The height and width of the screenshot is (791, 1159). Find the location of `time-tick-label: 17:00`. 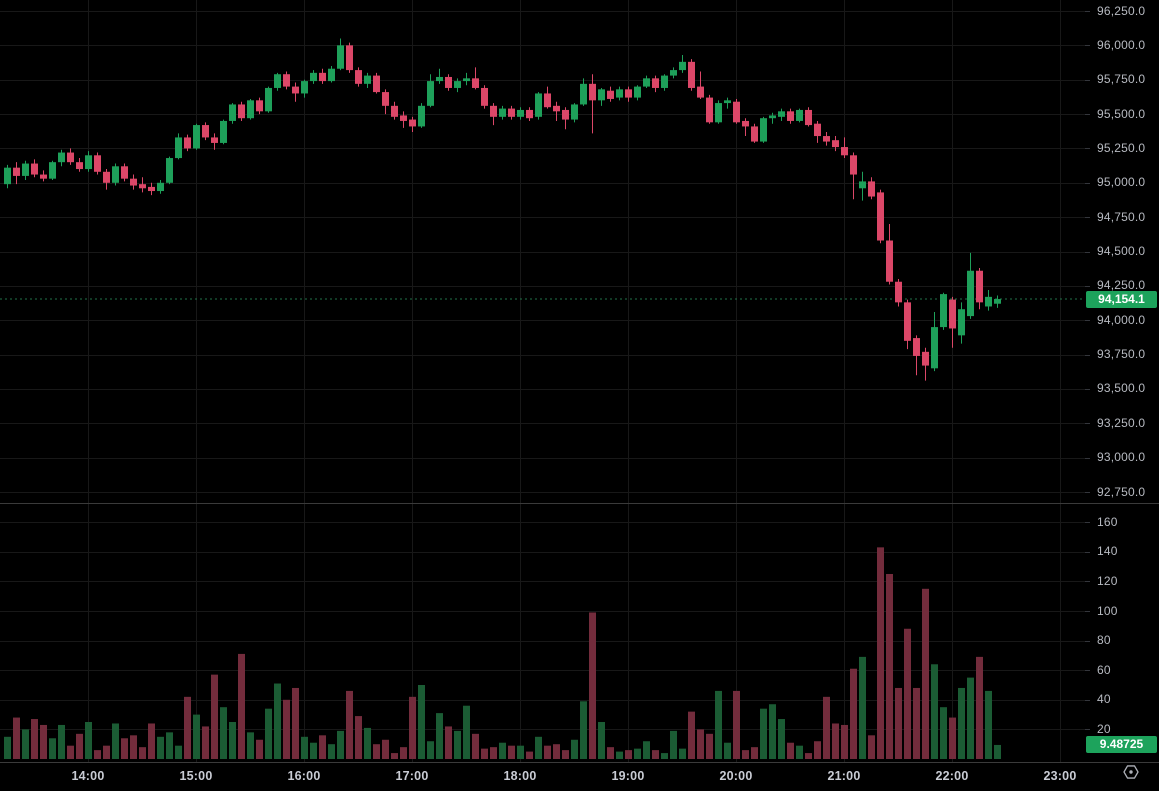

time-tick-label: 17:00 is located at coordinates (412, 776).